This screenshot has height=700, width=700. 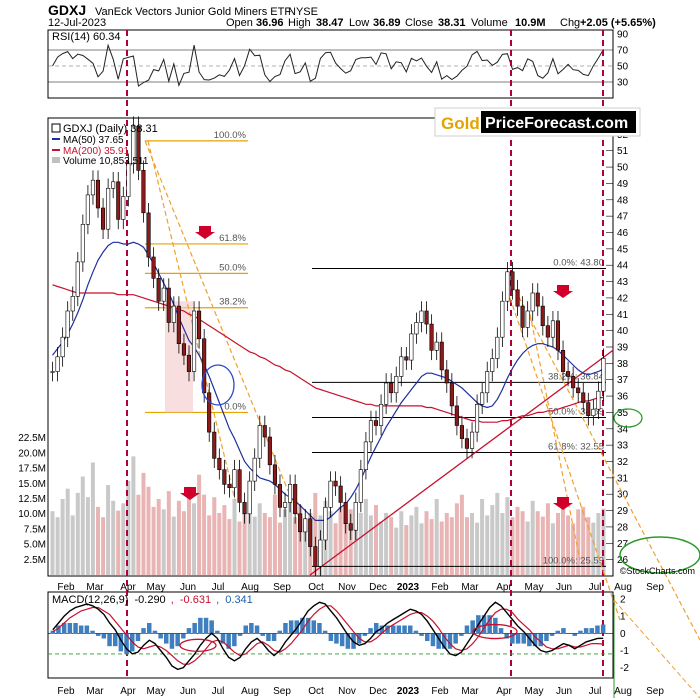 I want to click on x-axis-label-top: 2023, so click(x=408, y=587).